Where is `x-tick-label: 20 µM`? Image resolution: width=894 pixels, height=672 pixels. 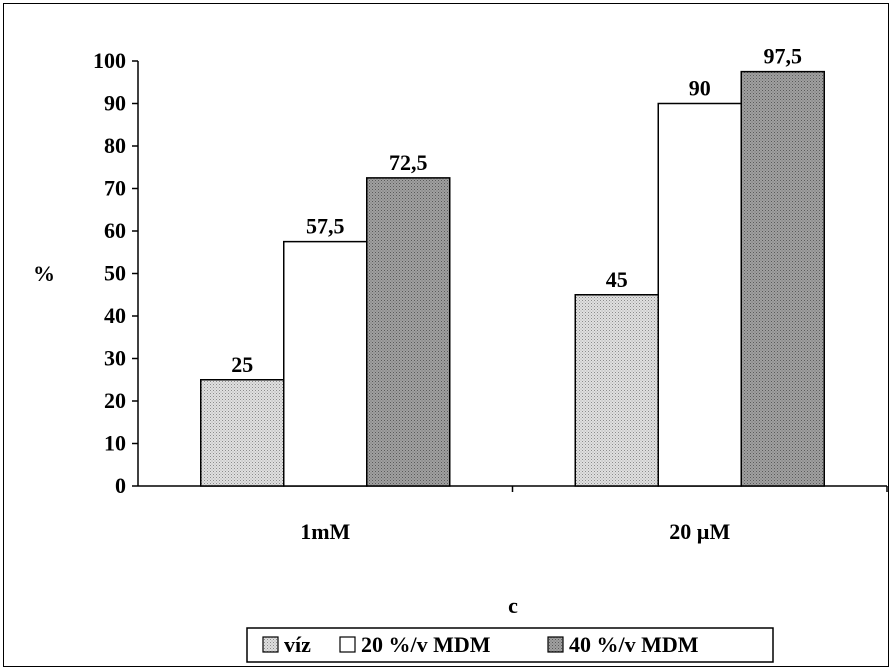
x-tick-label: 20 µM is located at coordinates (699, 531).